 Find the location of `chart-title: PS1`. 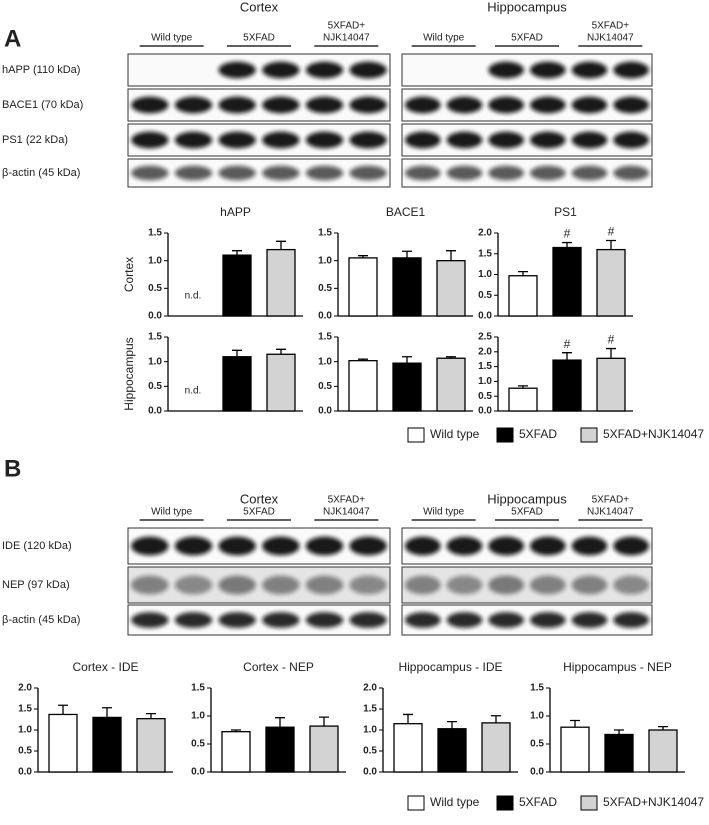

chart-title: PS1 is located at coordinates (565, 212).